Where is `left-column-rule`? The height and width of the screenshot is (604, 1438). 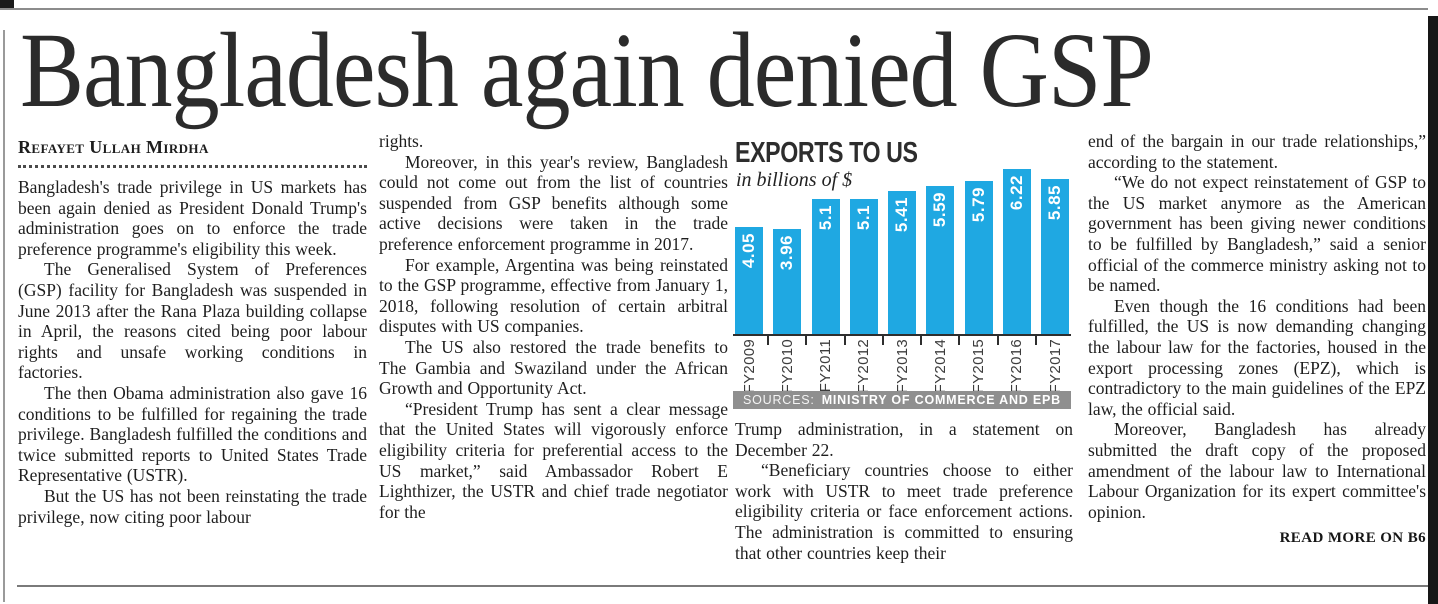 left-column-rule is located at coordinates (4, 316).